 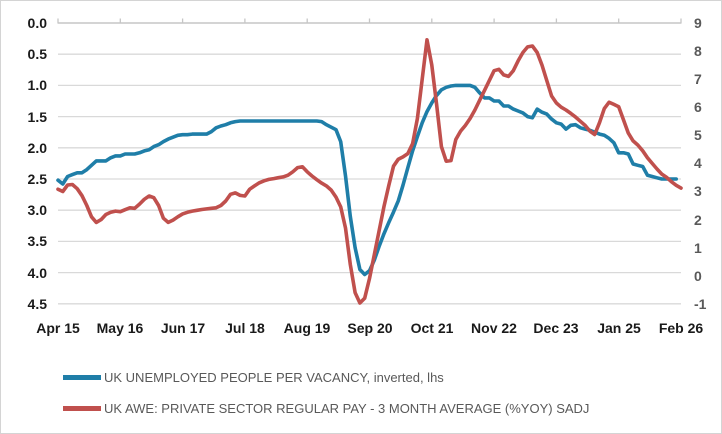 I want to click on x-tick: Jan 25, so click(x=619, y=328).